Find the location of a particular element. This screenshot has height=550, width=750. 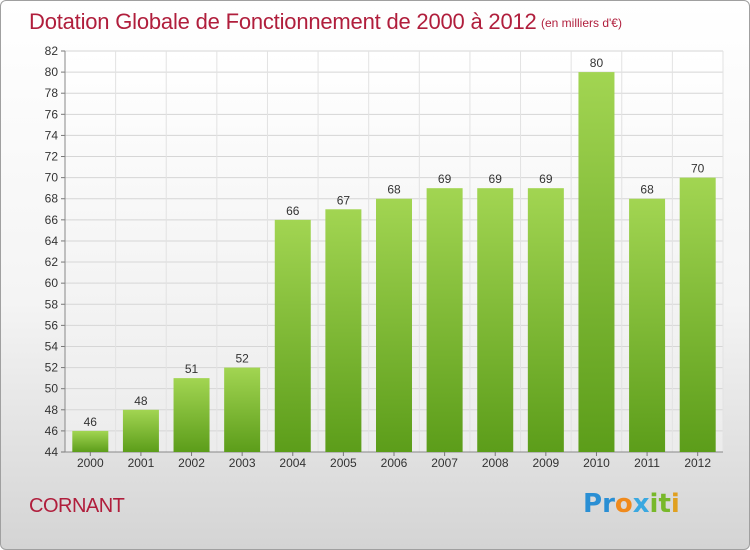

data-label: 52 is located at coordinates (242, 359).